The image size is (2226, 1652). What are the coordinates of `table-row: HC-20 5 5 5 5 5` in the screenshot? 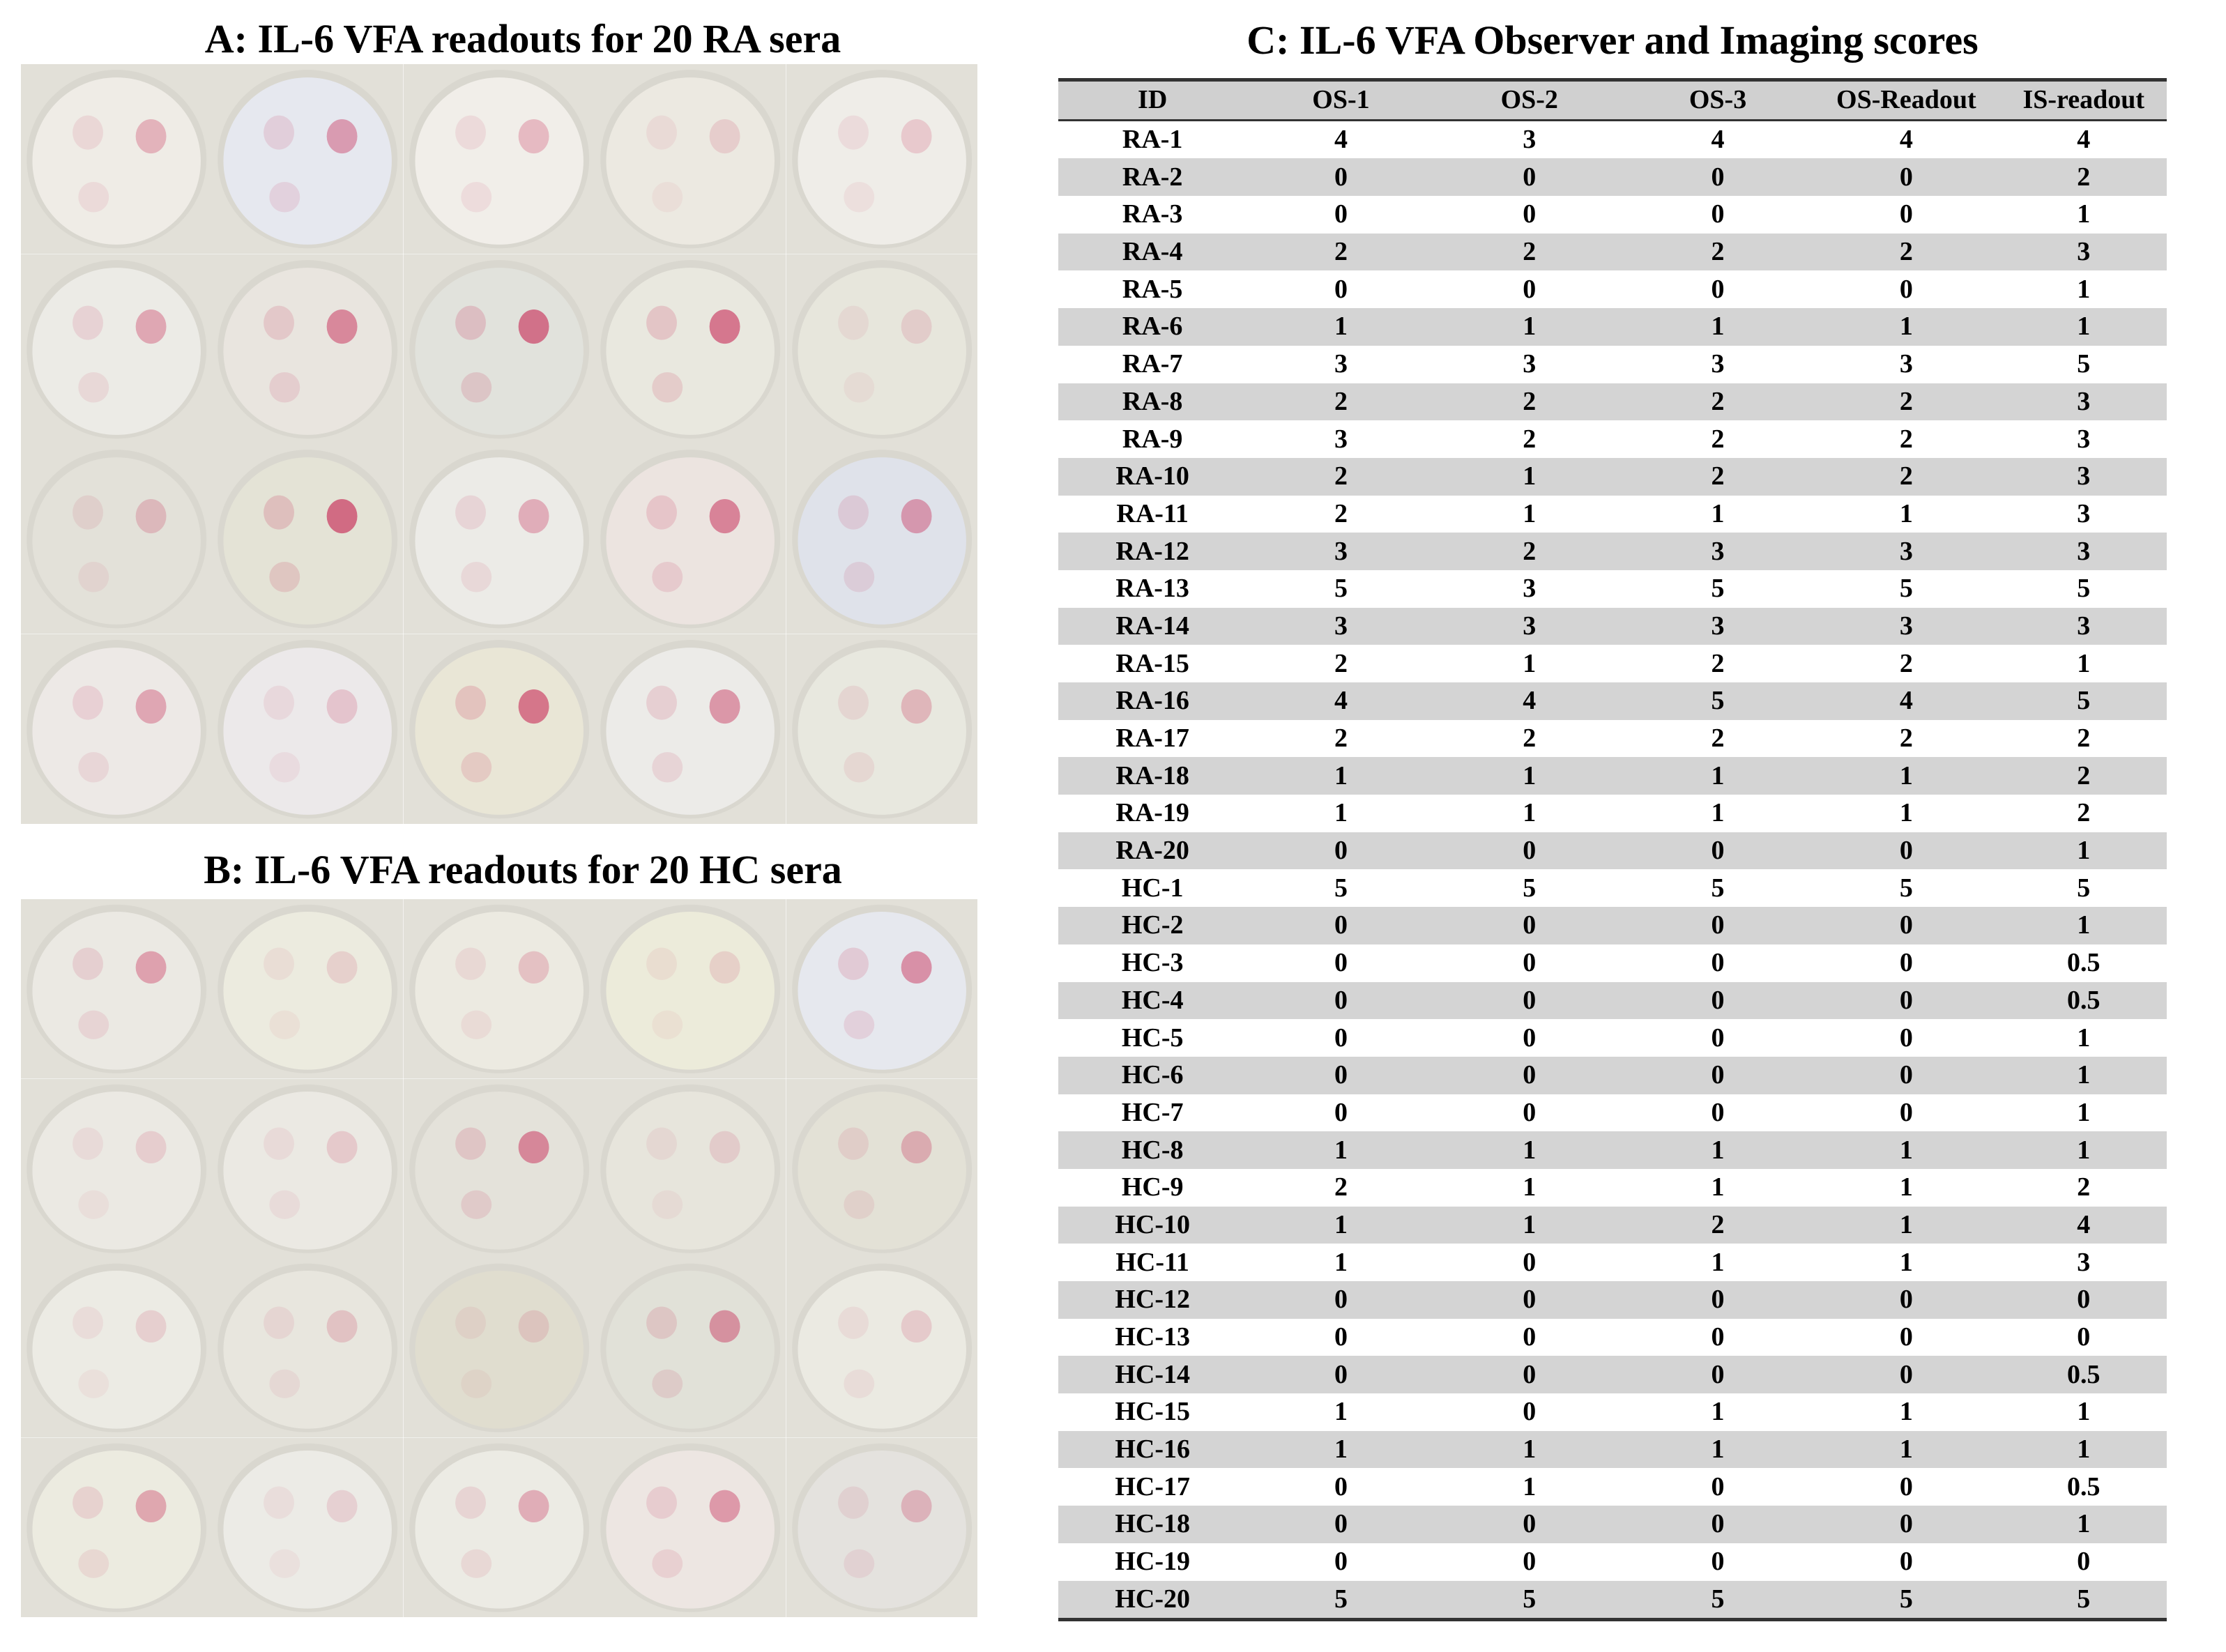 It's located at (1612, 1600).